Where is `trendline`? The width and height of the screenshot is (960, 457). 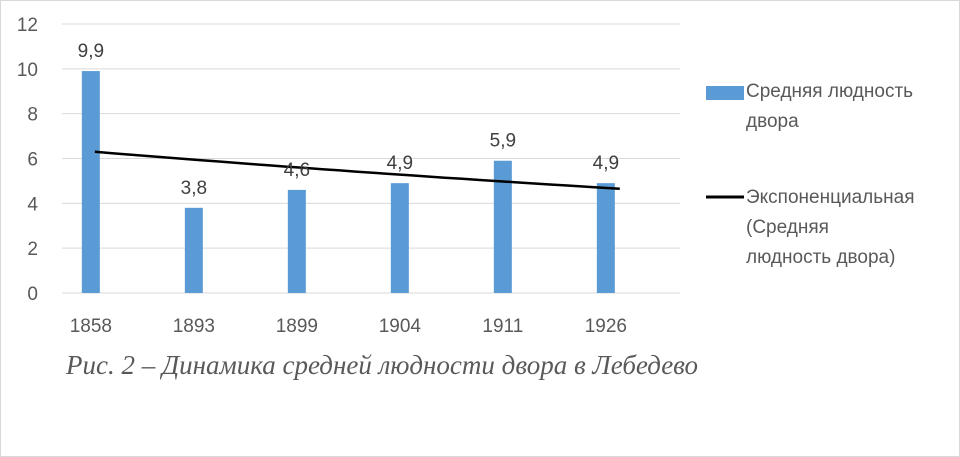 trendline is located at coordinates (357, 170).